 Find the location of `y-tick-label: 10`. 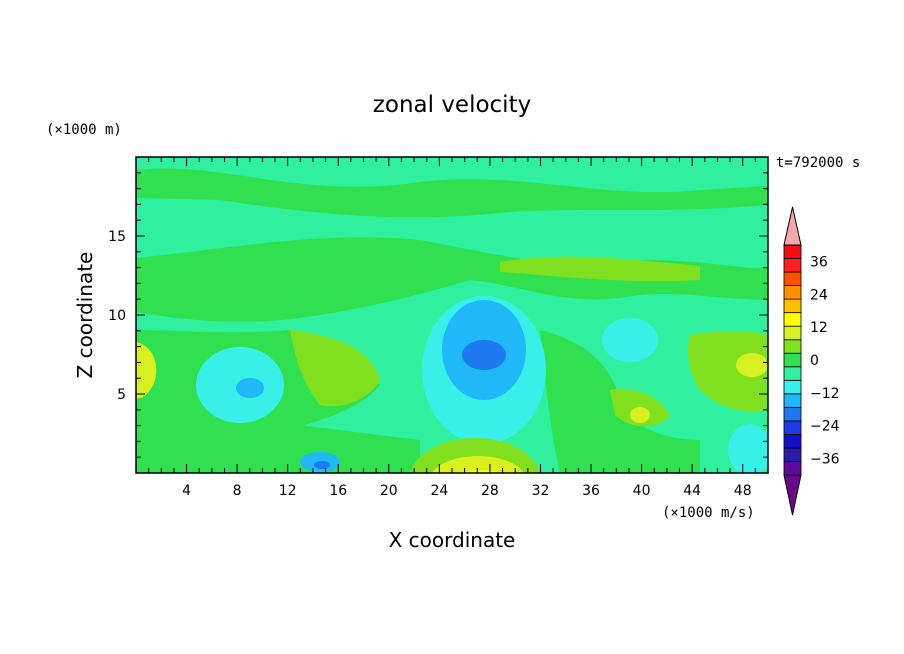

y-tick-label: 10 is located at coordinates (117, 316).